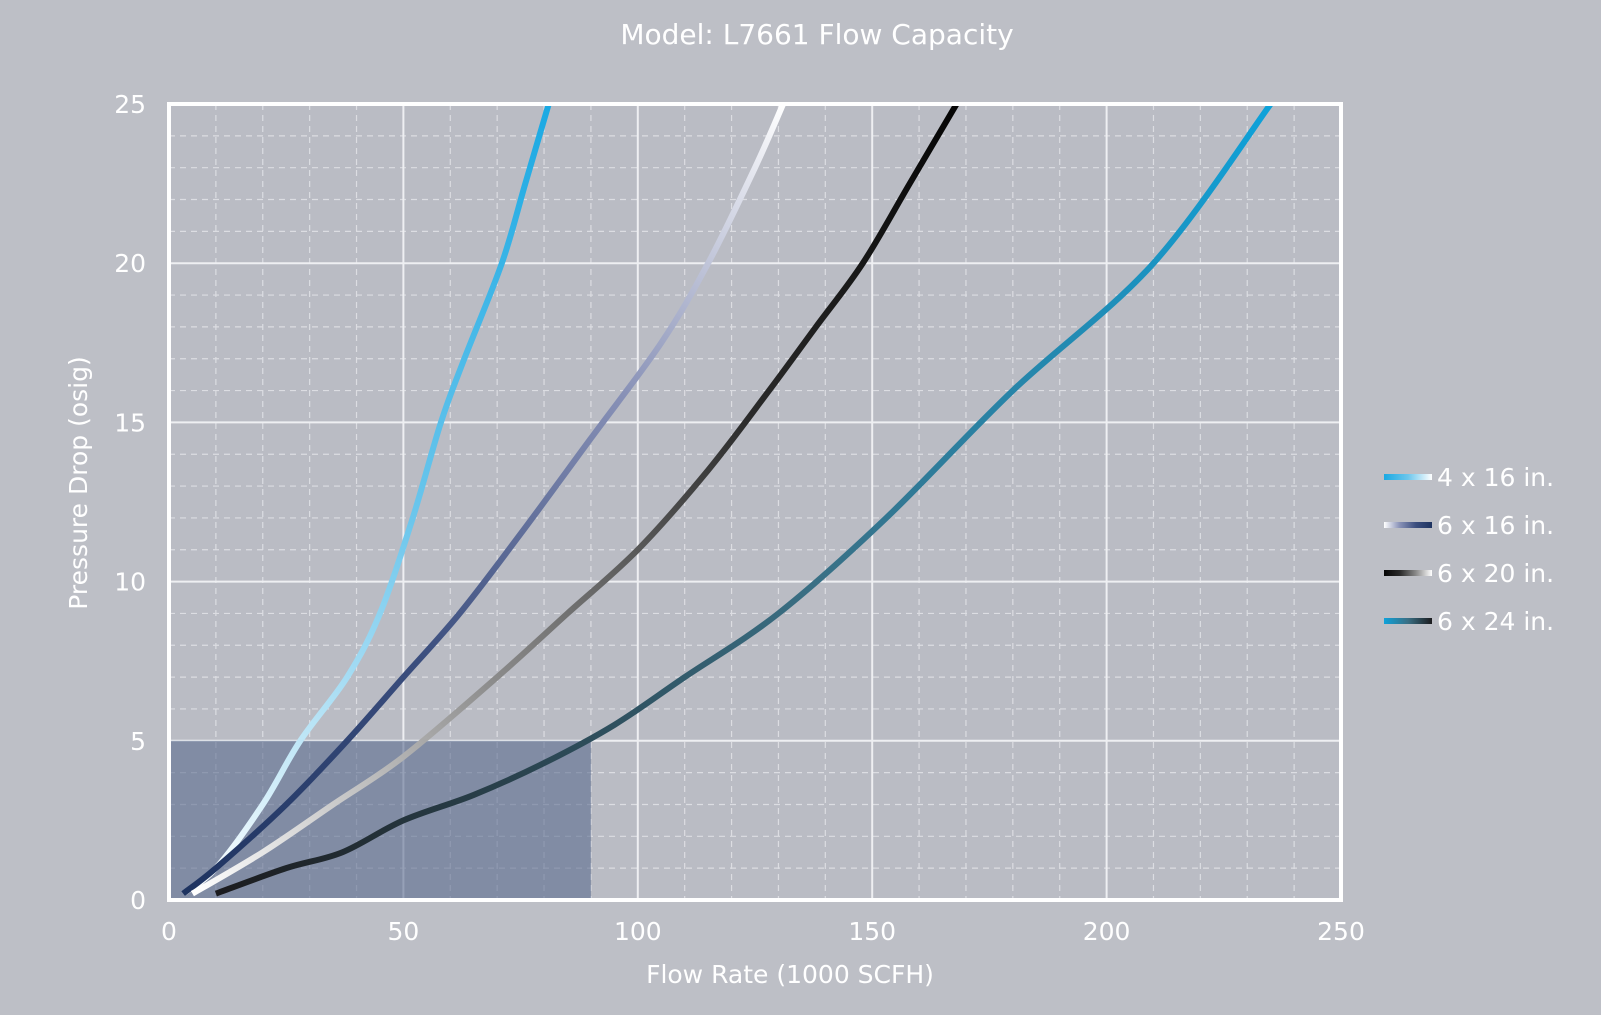 Image resolution: width=1601 pixels, height=1015 pixels. Describe the element at coordinates (130, 502) in the screenshot. I see `y-axis-ticks: 0 5 10 15 20 25` at that location.